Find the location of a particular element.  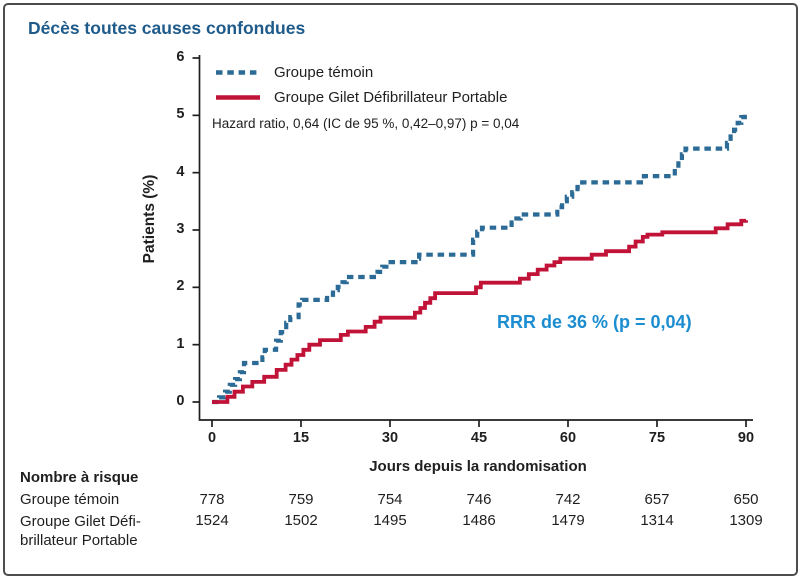

x-tick-label: 45 is located at coordinates (479, 438).